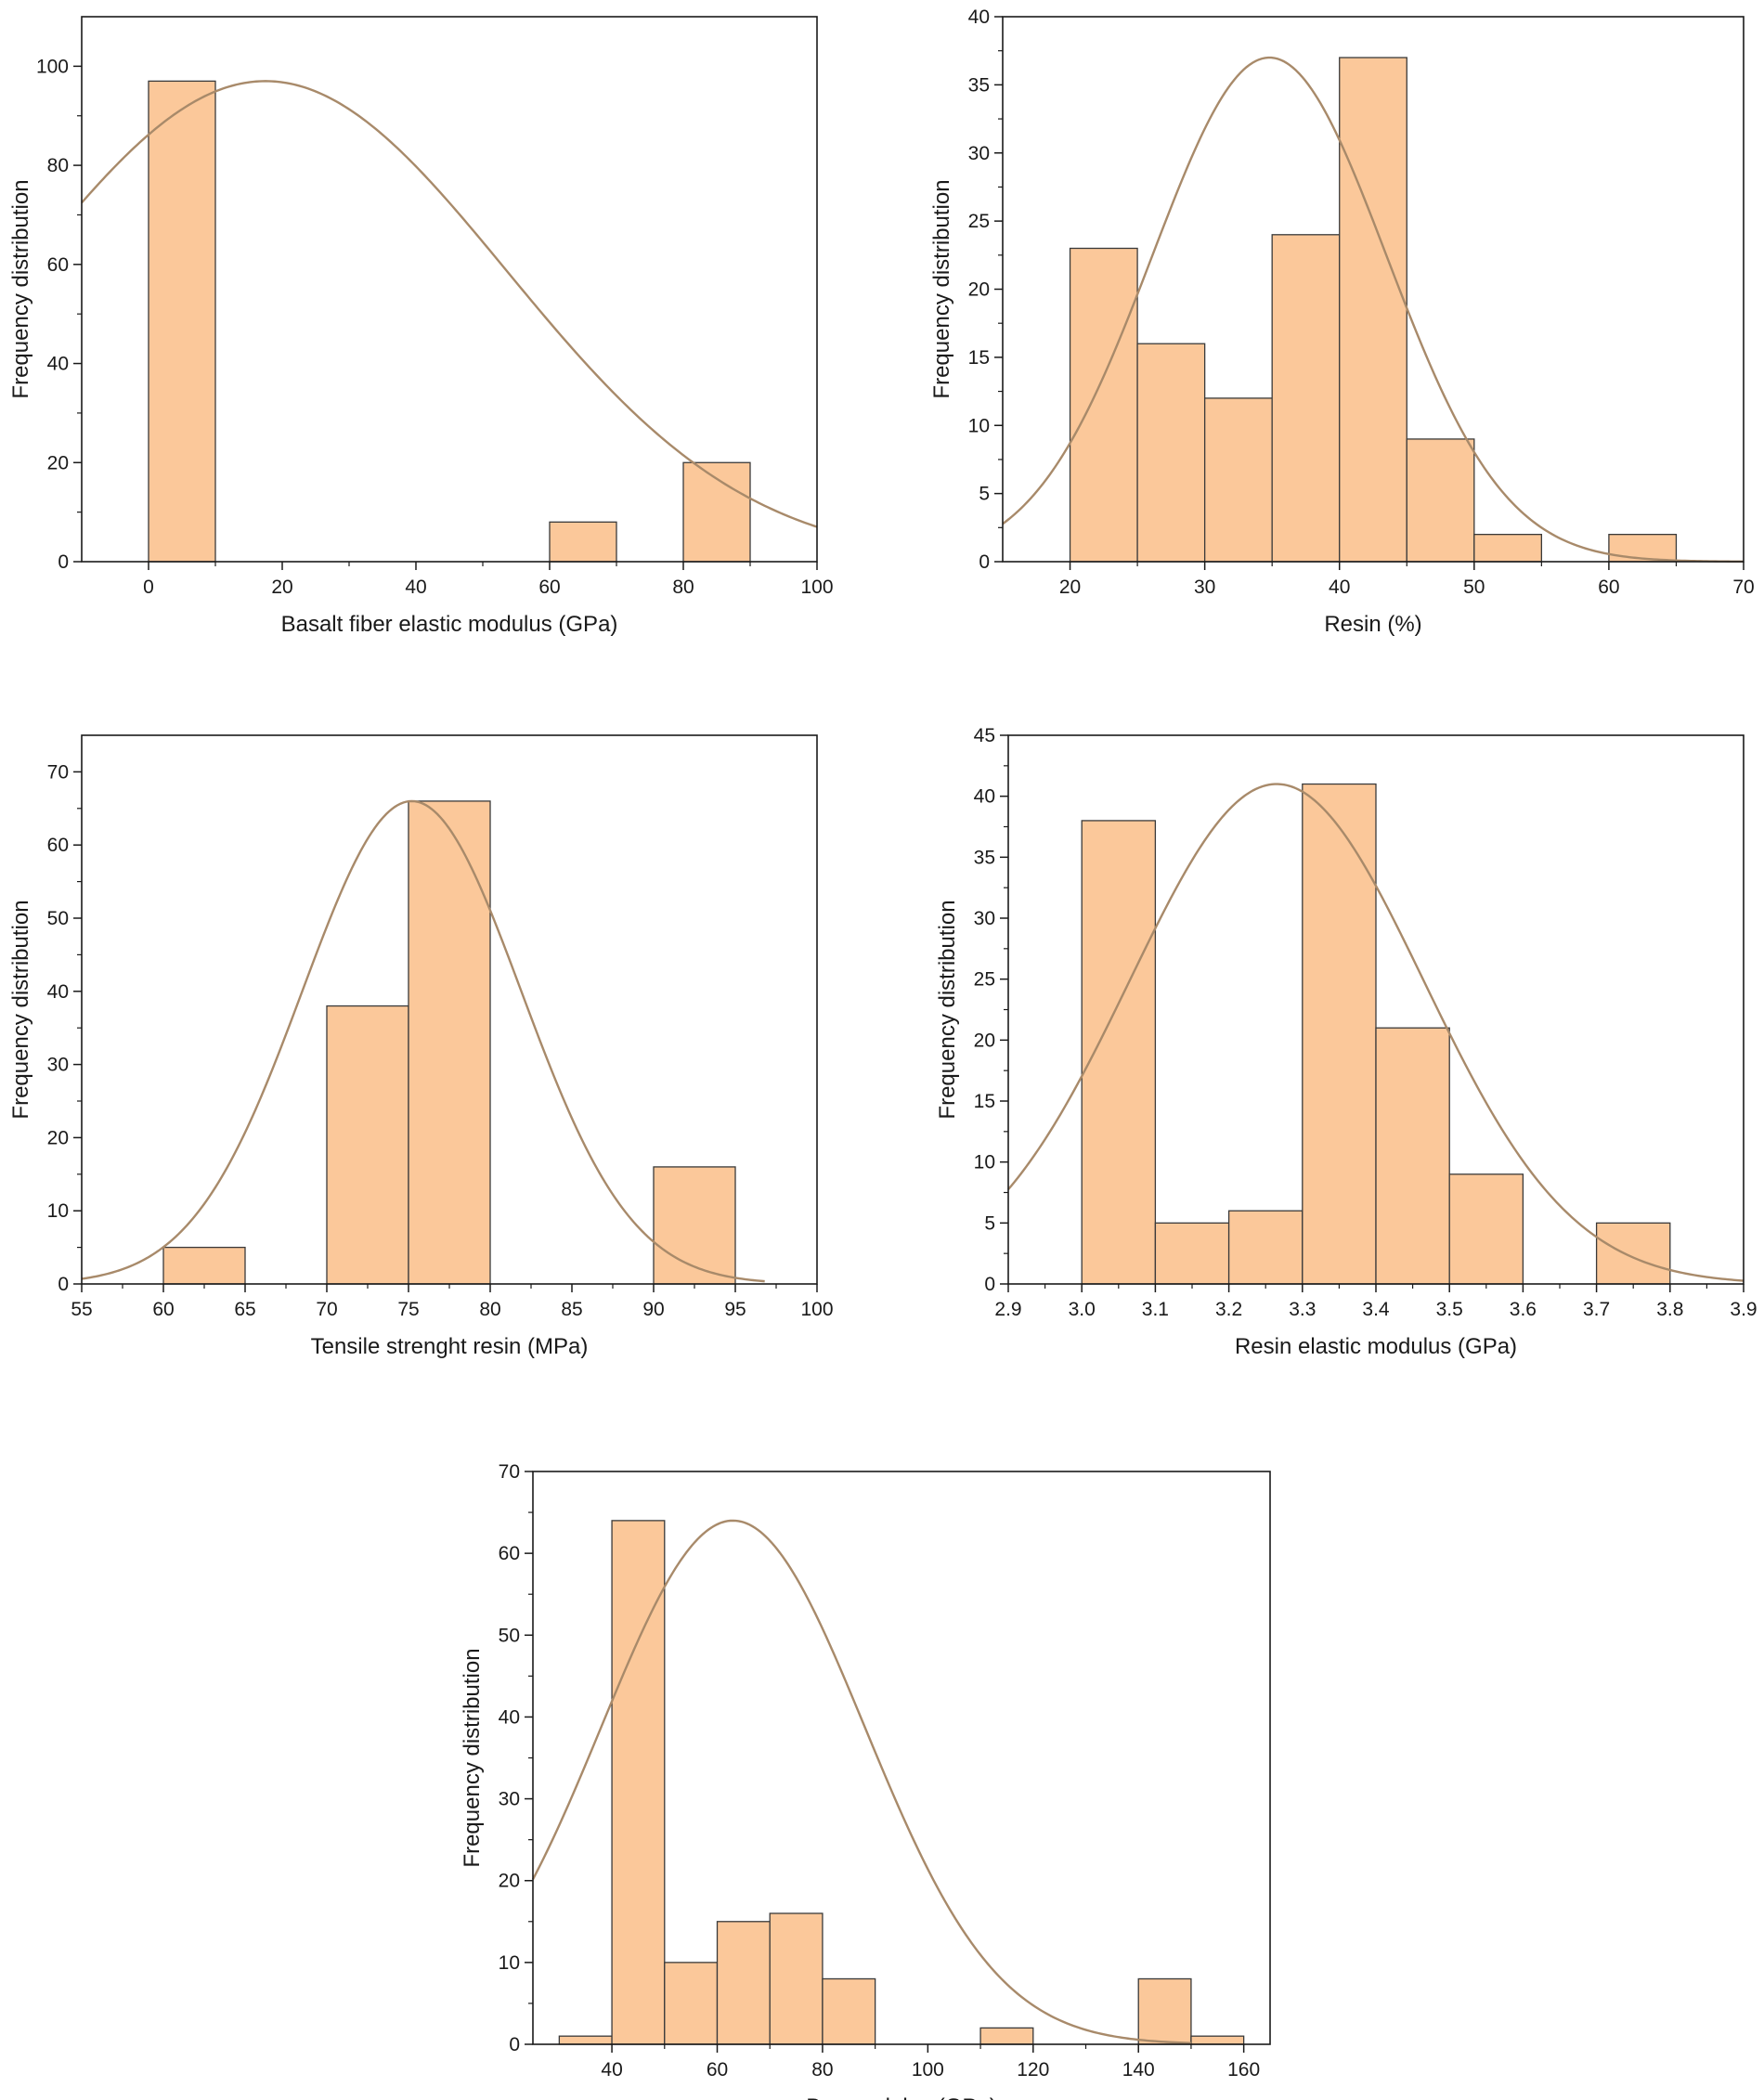  I want to click on chart-5-x-axis-title: Bar modulus (GPa), so click(901, 2097).